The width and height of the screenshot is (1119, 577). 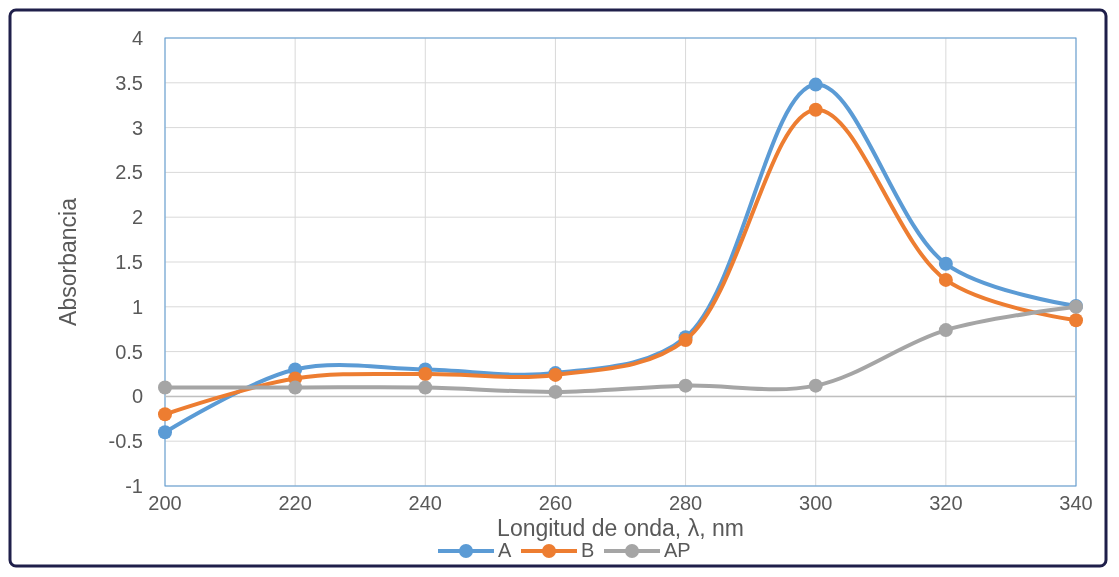 What do you see at coordinates (295, 503) in the screenshot?
I see `x-tick-label: 220` at bounding box center [295, 503].